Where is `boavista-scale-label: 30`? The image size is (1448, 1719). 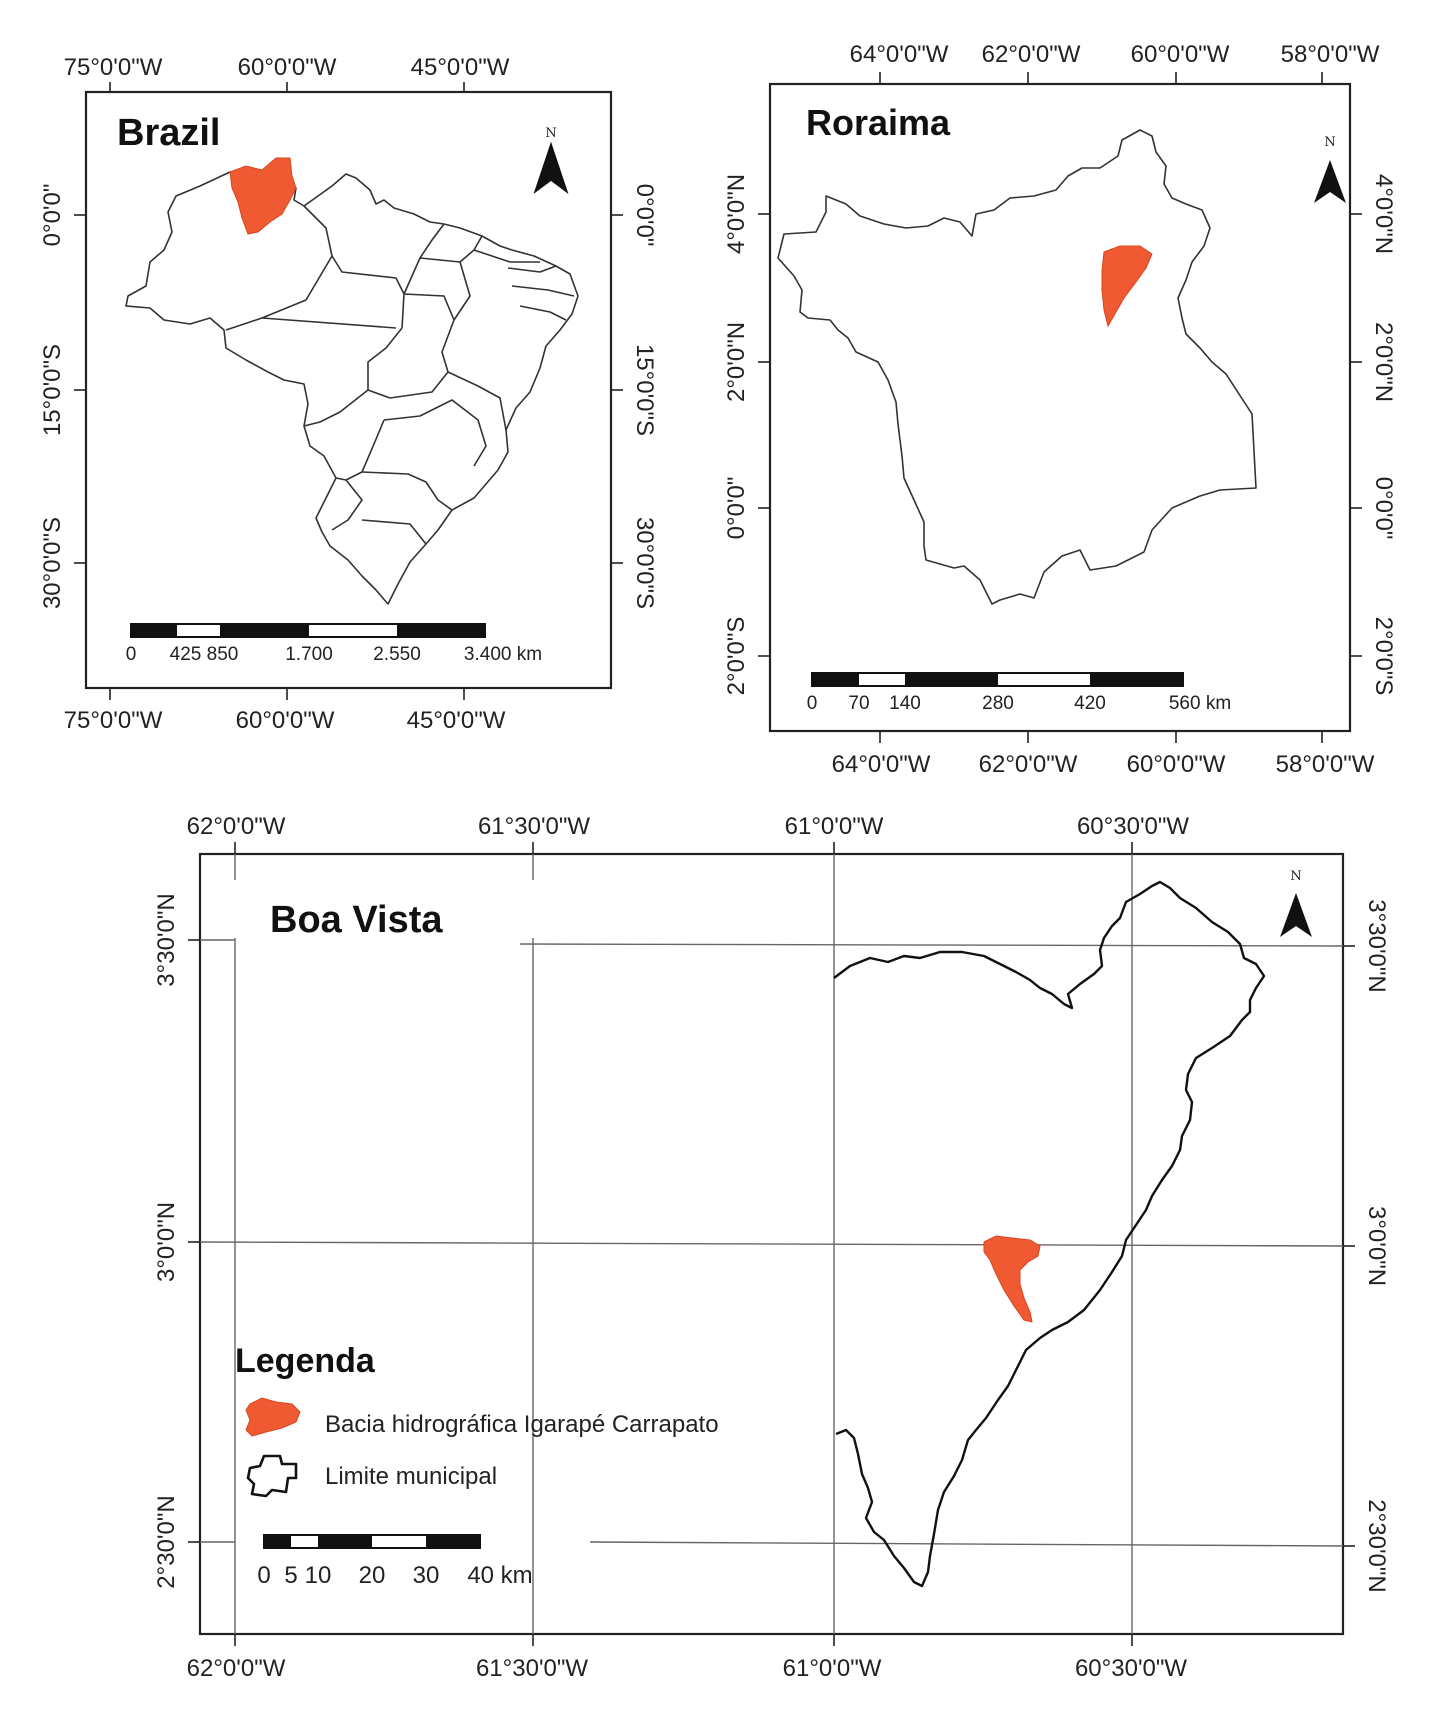 boavista-scale-label: 30 is located at coordinates (426, 1575).